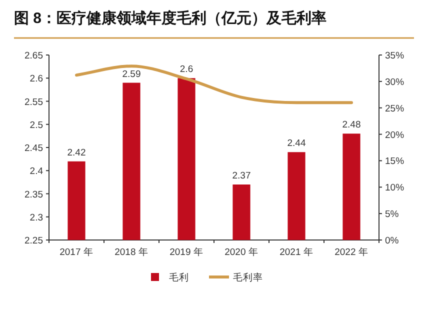 This screenshot has height=327, width=428. Describe the element at coordinates (36, 218) in the screenshot. I see `y-tick-label: 2.3` at that location.